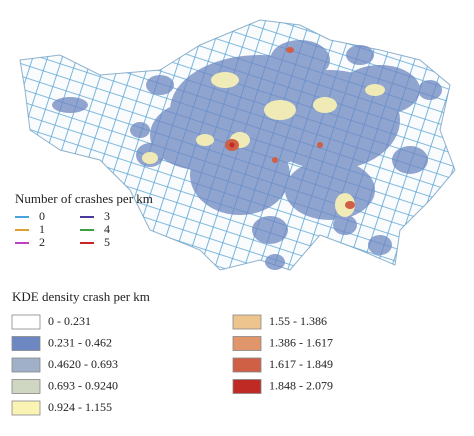 The height and width of the screenshot is (436, 474). Describe the element at coordinates (42, 216) in the screenshot. I see `legend-label: 0` at that location.